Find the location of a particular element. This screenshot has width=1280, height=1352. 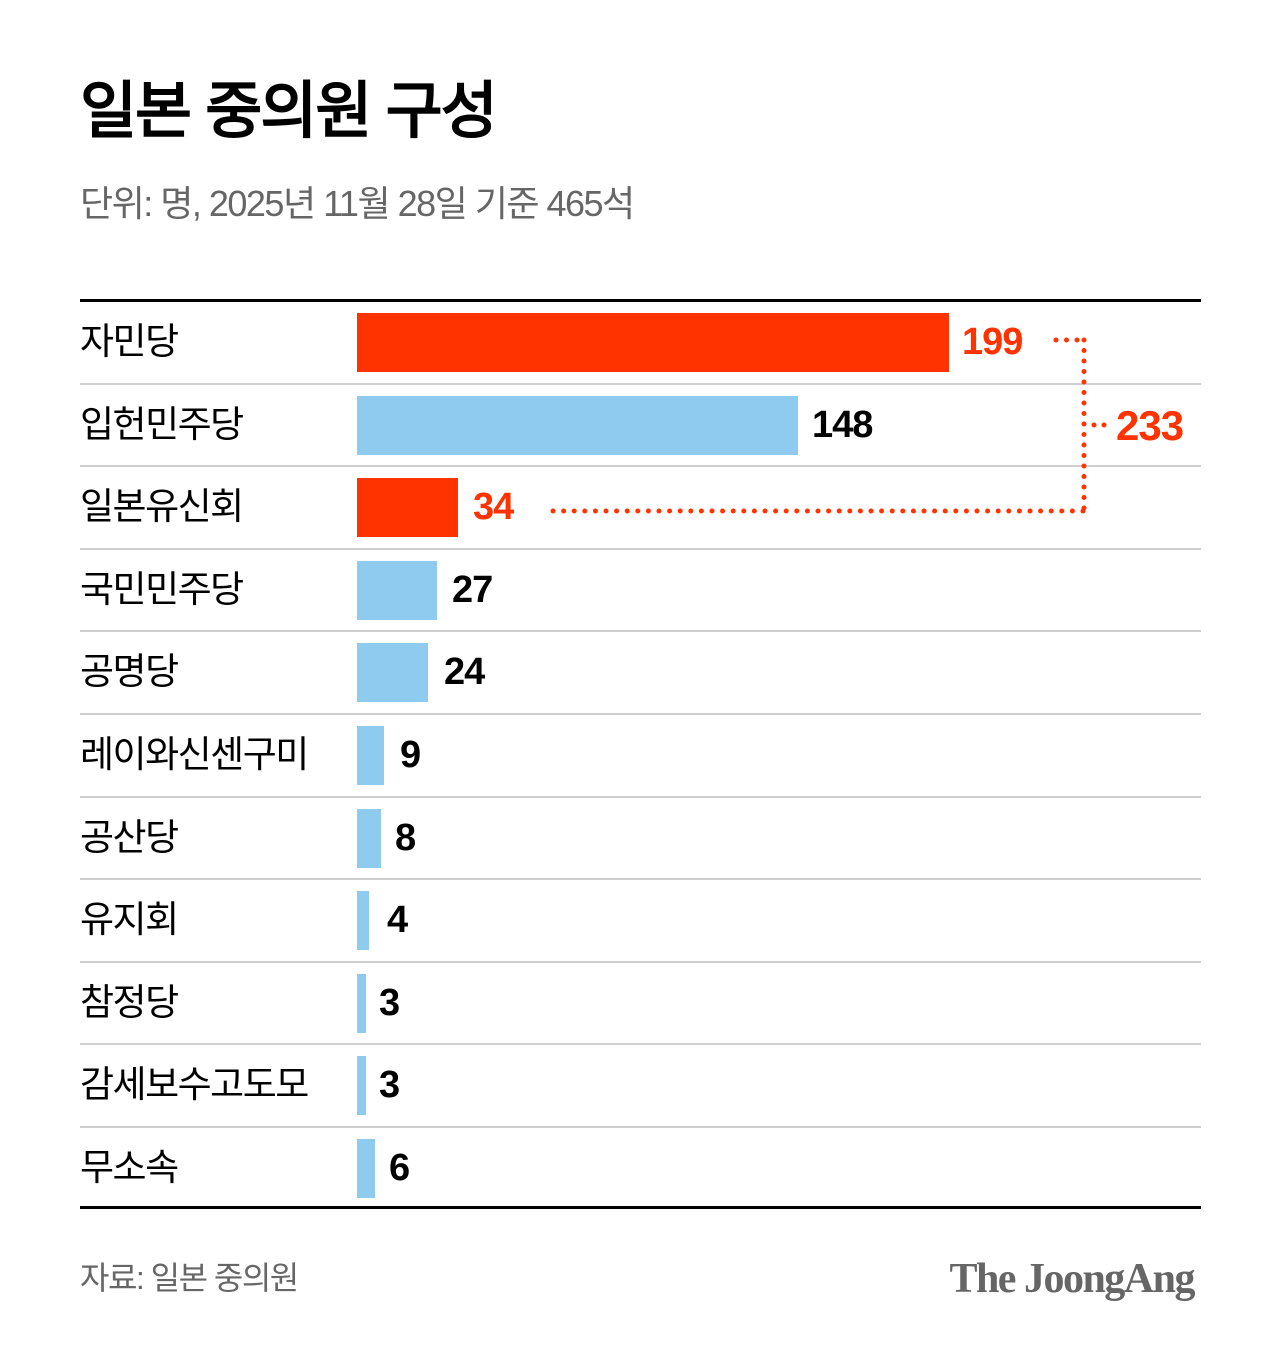

bar-row: 공산당 8 is located at coordinates (640, 839).